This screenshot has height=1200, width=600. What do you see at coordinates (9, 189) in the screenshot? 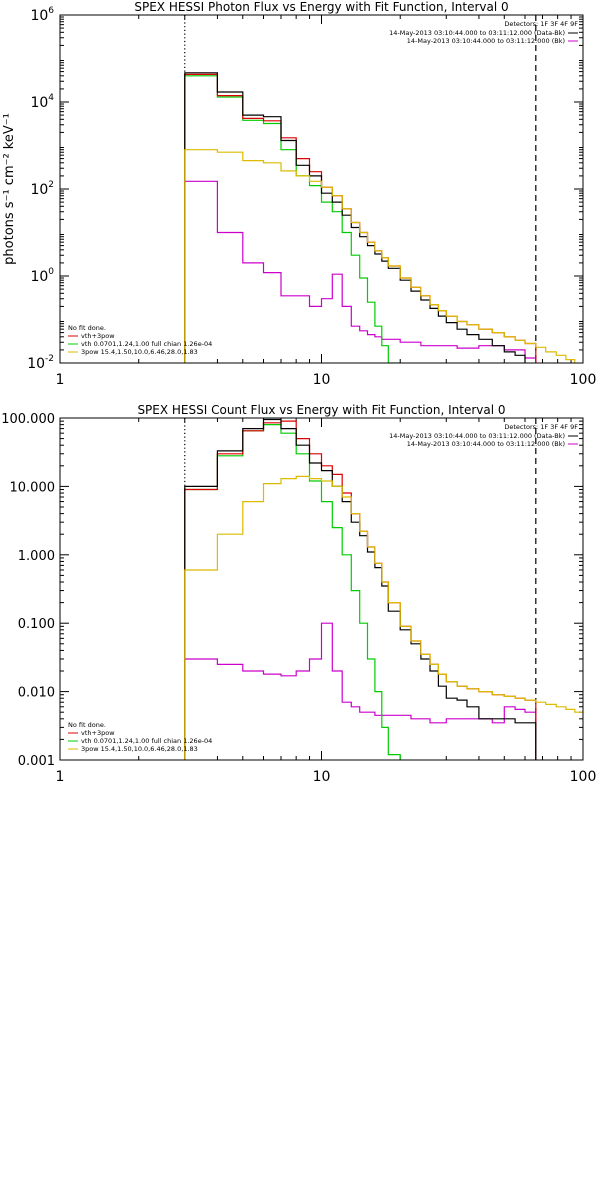
I see `y-axis-label: photons s⁻¹ cm⁻² keV⁻¹` at bounding box center [9, 189].